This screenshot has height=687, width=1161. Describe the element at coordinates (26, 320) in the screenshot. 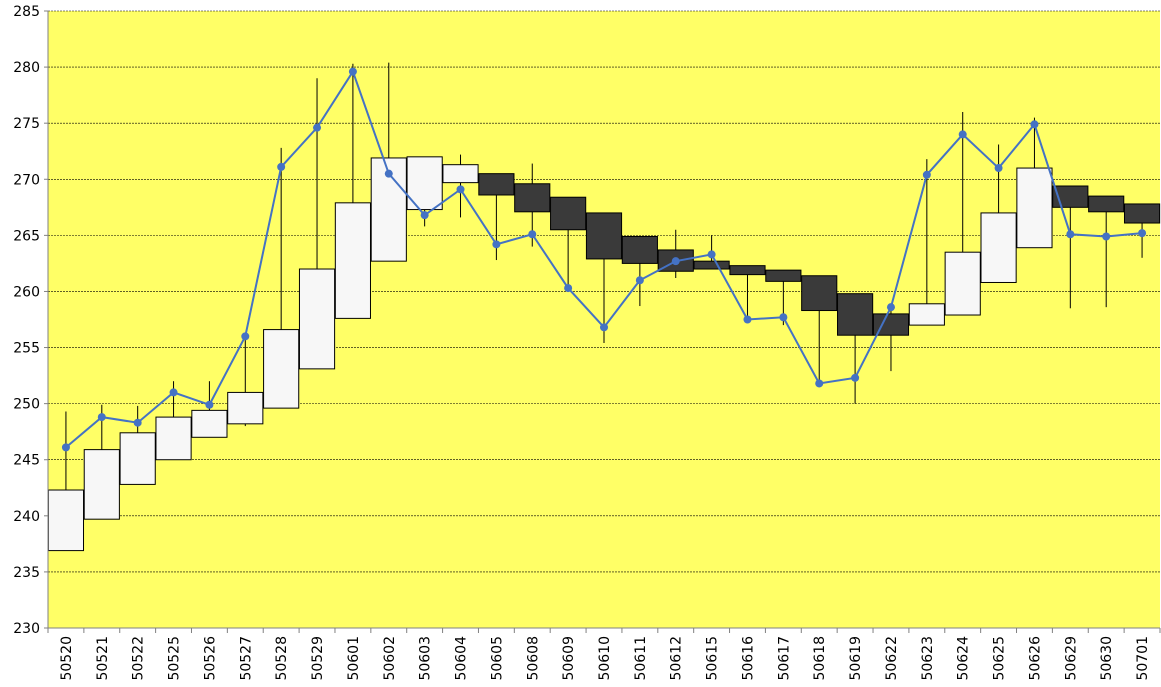

I see `y-tick-labels: 230 235 240 245 250 255 260 265 270 275 280 285` at that location.